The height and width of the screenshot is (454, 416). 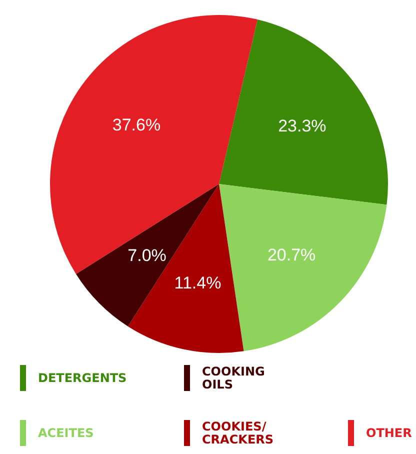 I want to click on legend-label: OTHER, so click(x=389, y=433).